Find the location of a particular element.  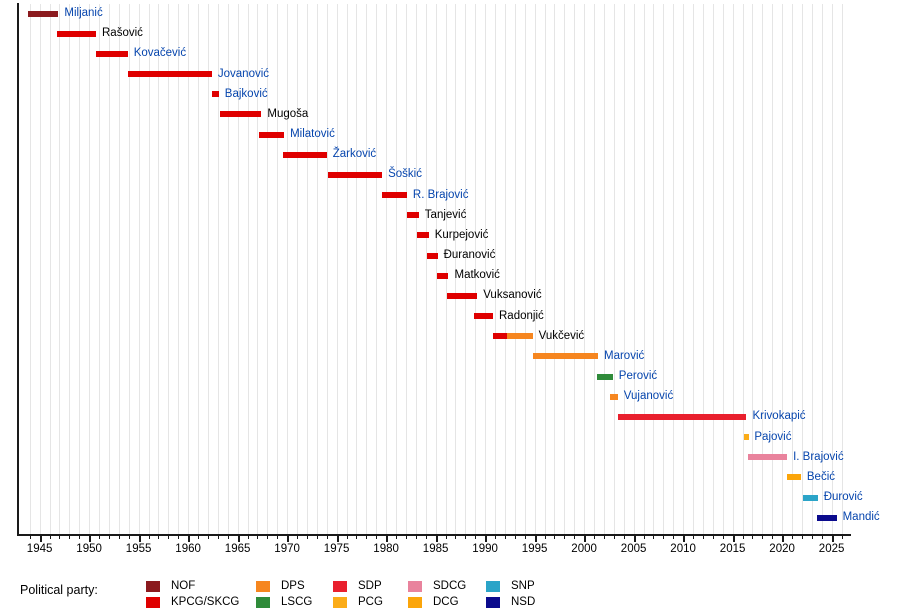

person-label: Vukčević is located at coordinates (561, 335).